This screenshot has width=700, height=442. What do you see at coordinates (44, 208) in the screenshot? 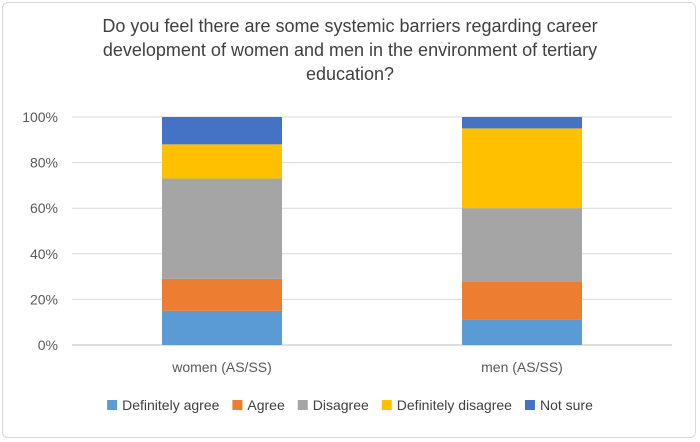
I see `y-tick-label: 60%` at bounding box center [44, 208].